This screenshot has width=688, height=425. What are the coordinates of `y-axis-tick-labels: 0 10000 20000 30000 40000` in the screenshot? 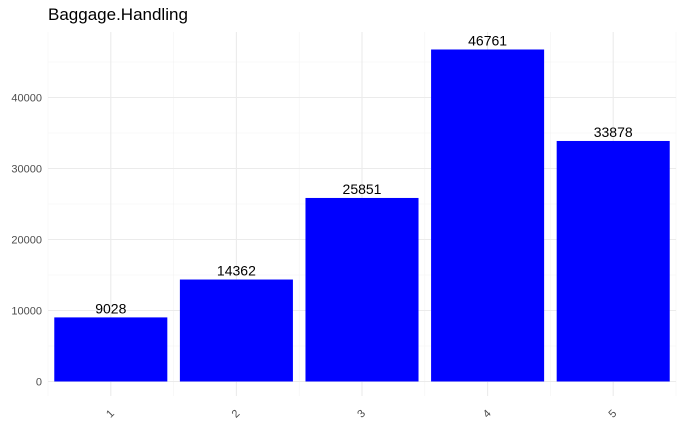 It's located at (26, 241).